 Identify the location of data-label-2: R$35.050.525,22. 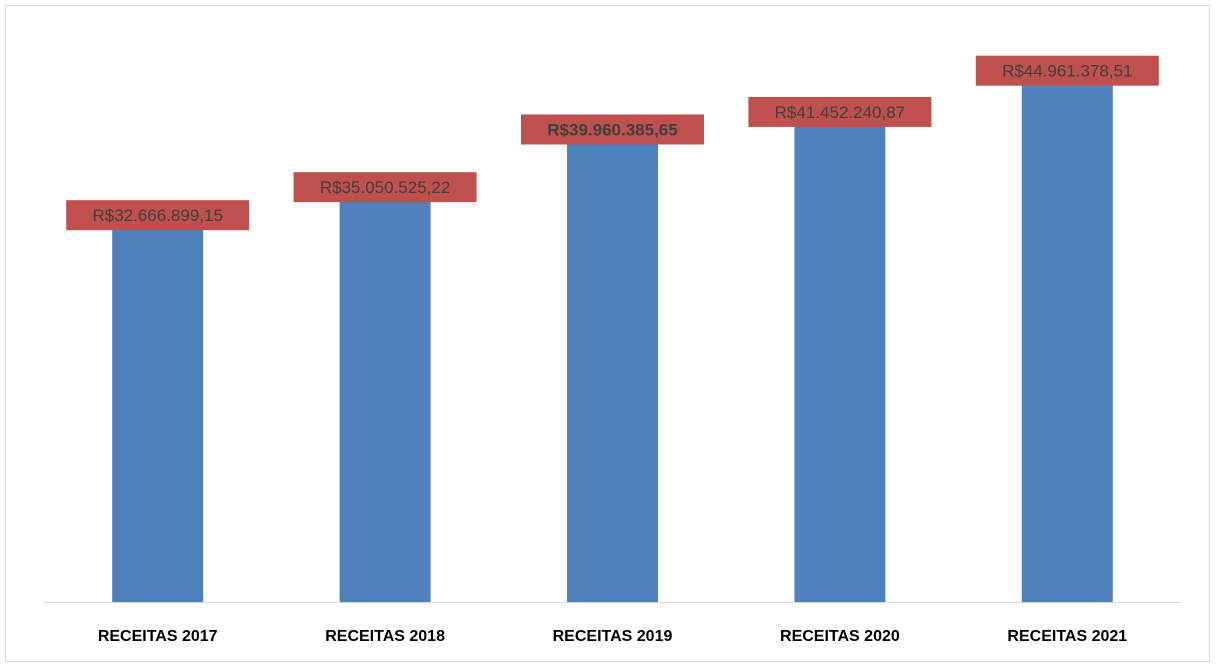
(385, 187).